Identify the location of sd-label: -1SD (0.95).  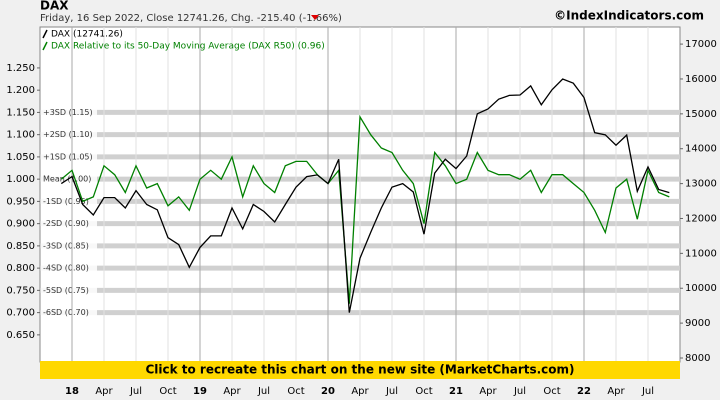
(66, 201).